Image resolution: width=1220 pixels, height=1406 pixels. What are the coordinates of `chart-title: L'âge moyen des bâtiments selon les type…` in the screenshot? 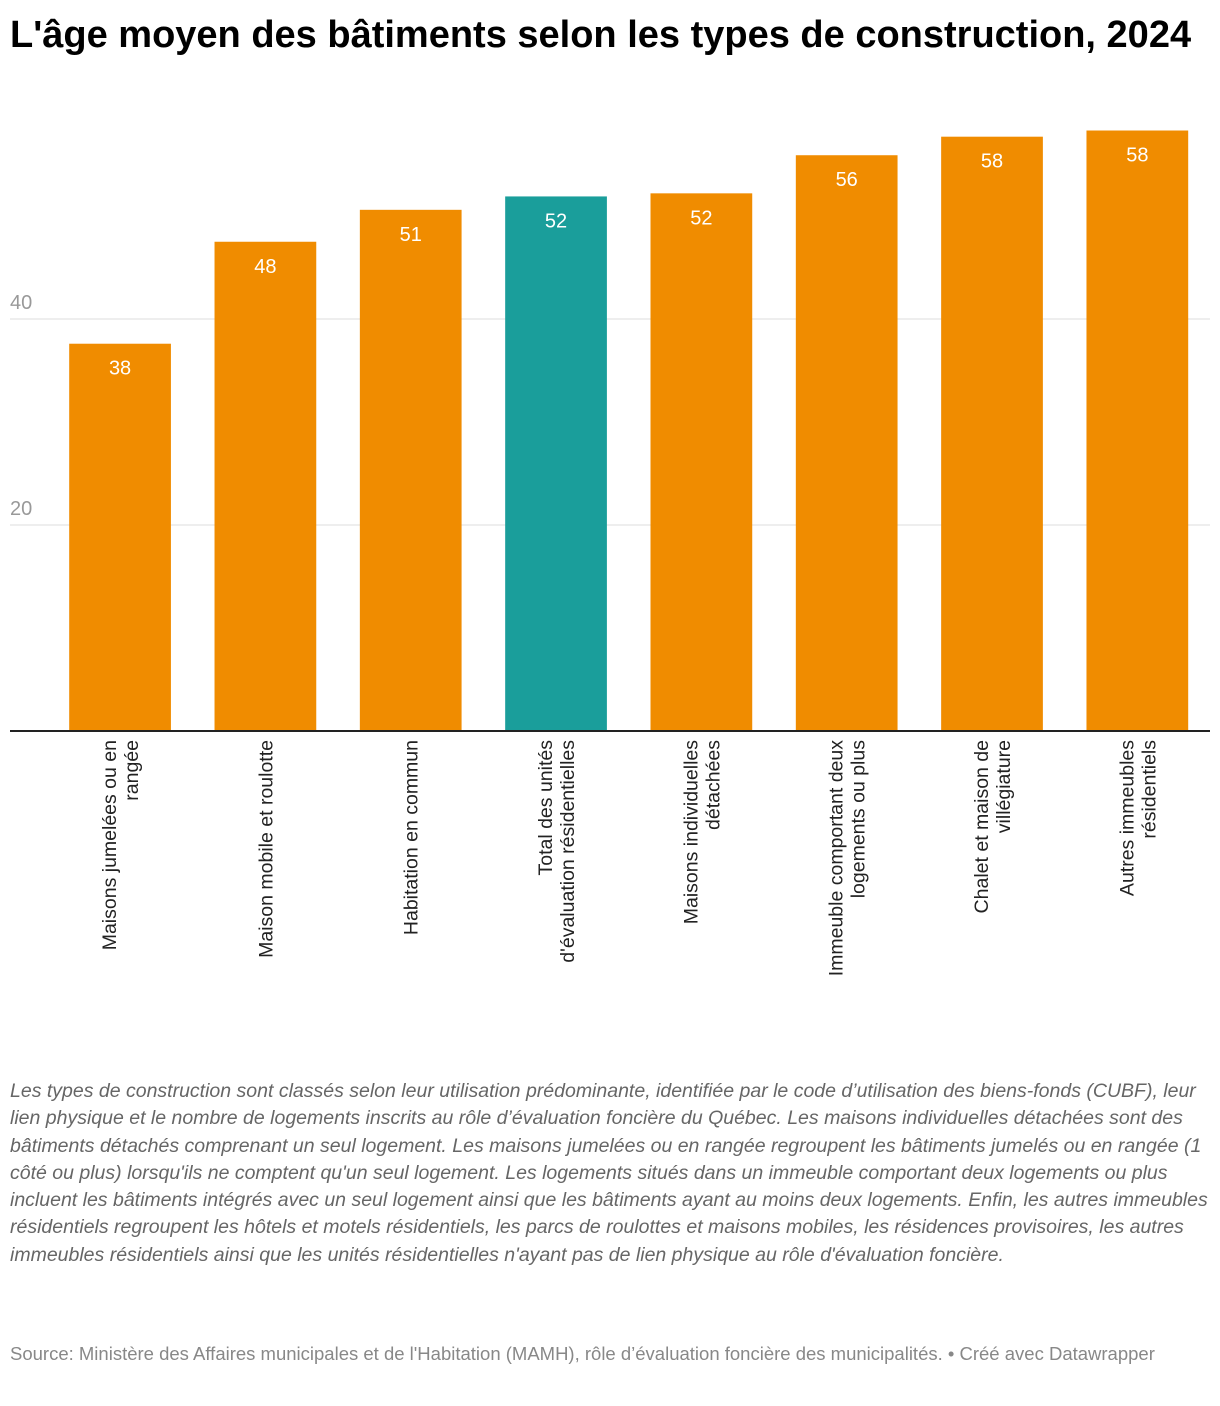 It's located at (601, 35).